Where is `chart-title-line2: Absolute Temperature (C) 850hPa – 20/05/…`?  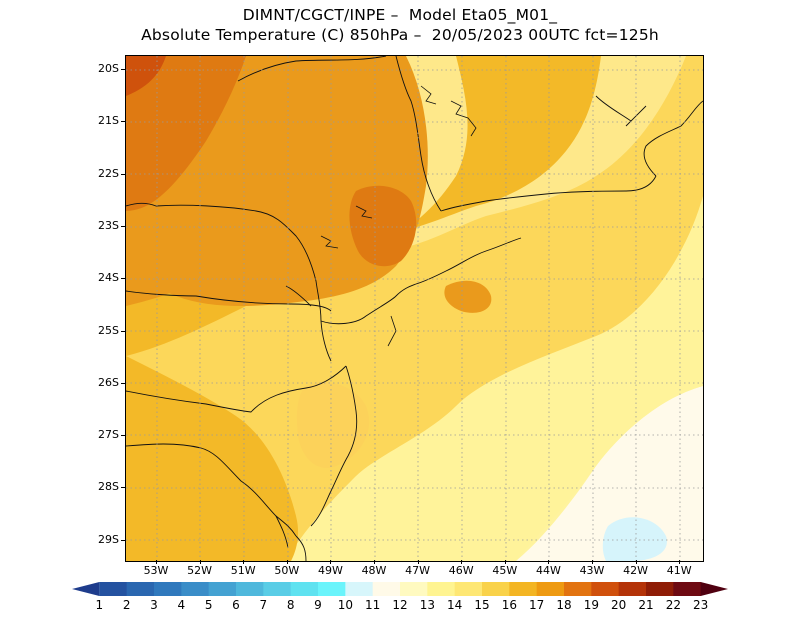 chart-title-line2: Absolute Temperature (C) 850hPa – 20/05/… is located at coordinates (400, 35).